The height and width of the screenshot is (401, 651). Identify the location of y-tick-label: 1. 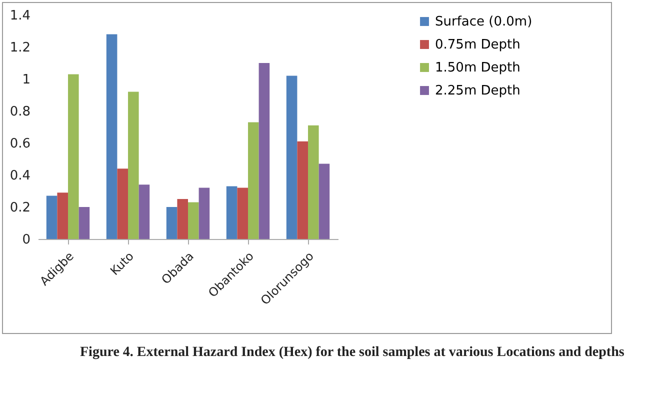
(26, 80).